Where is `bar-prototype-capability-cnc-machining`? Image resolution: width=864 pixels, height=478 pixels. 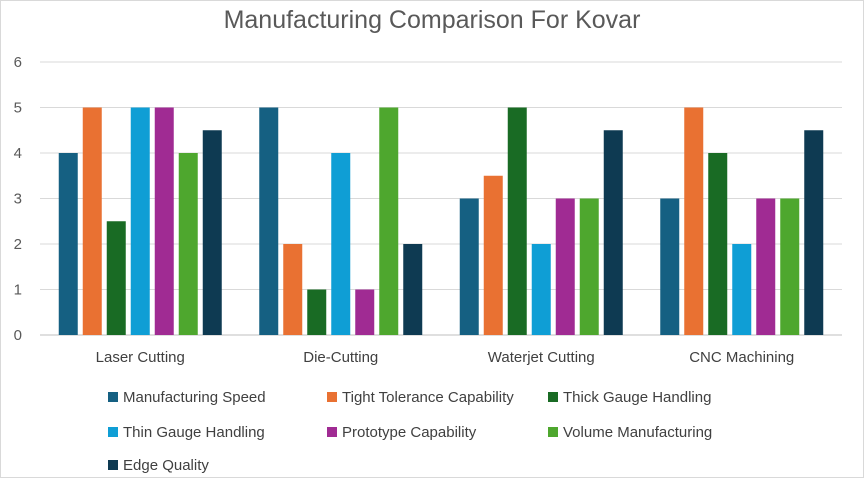
bar-prototype-capability-cnc-machining is located at coordinates (766, 266).